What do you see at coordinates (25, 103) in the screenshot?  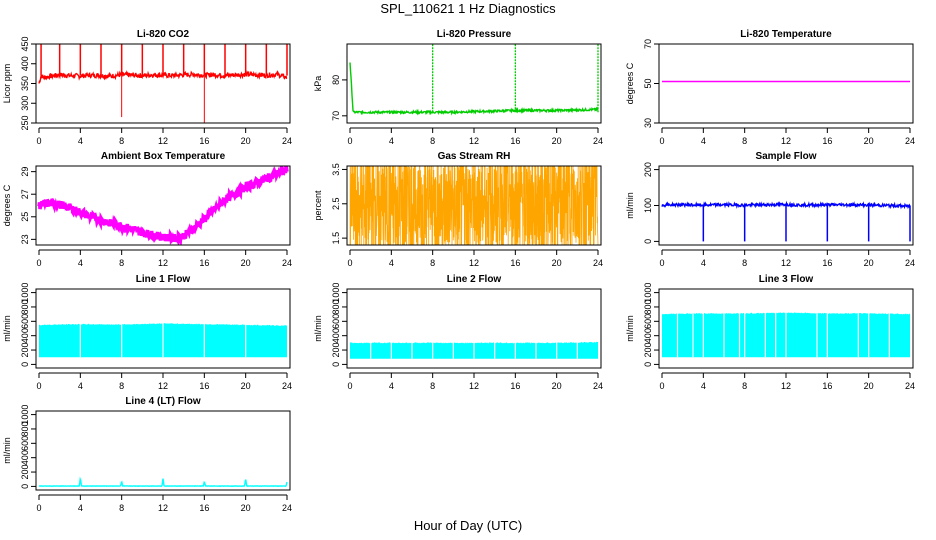 I see `y-tick-label: 300` at bounding box center [25, 103].